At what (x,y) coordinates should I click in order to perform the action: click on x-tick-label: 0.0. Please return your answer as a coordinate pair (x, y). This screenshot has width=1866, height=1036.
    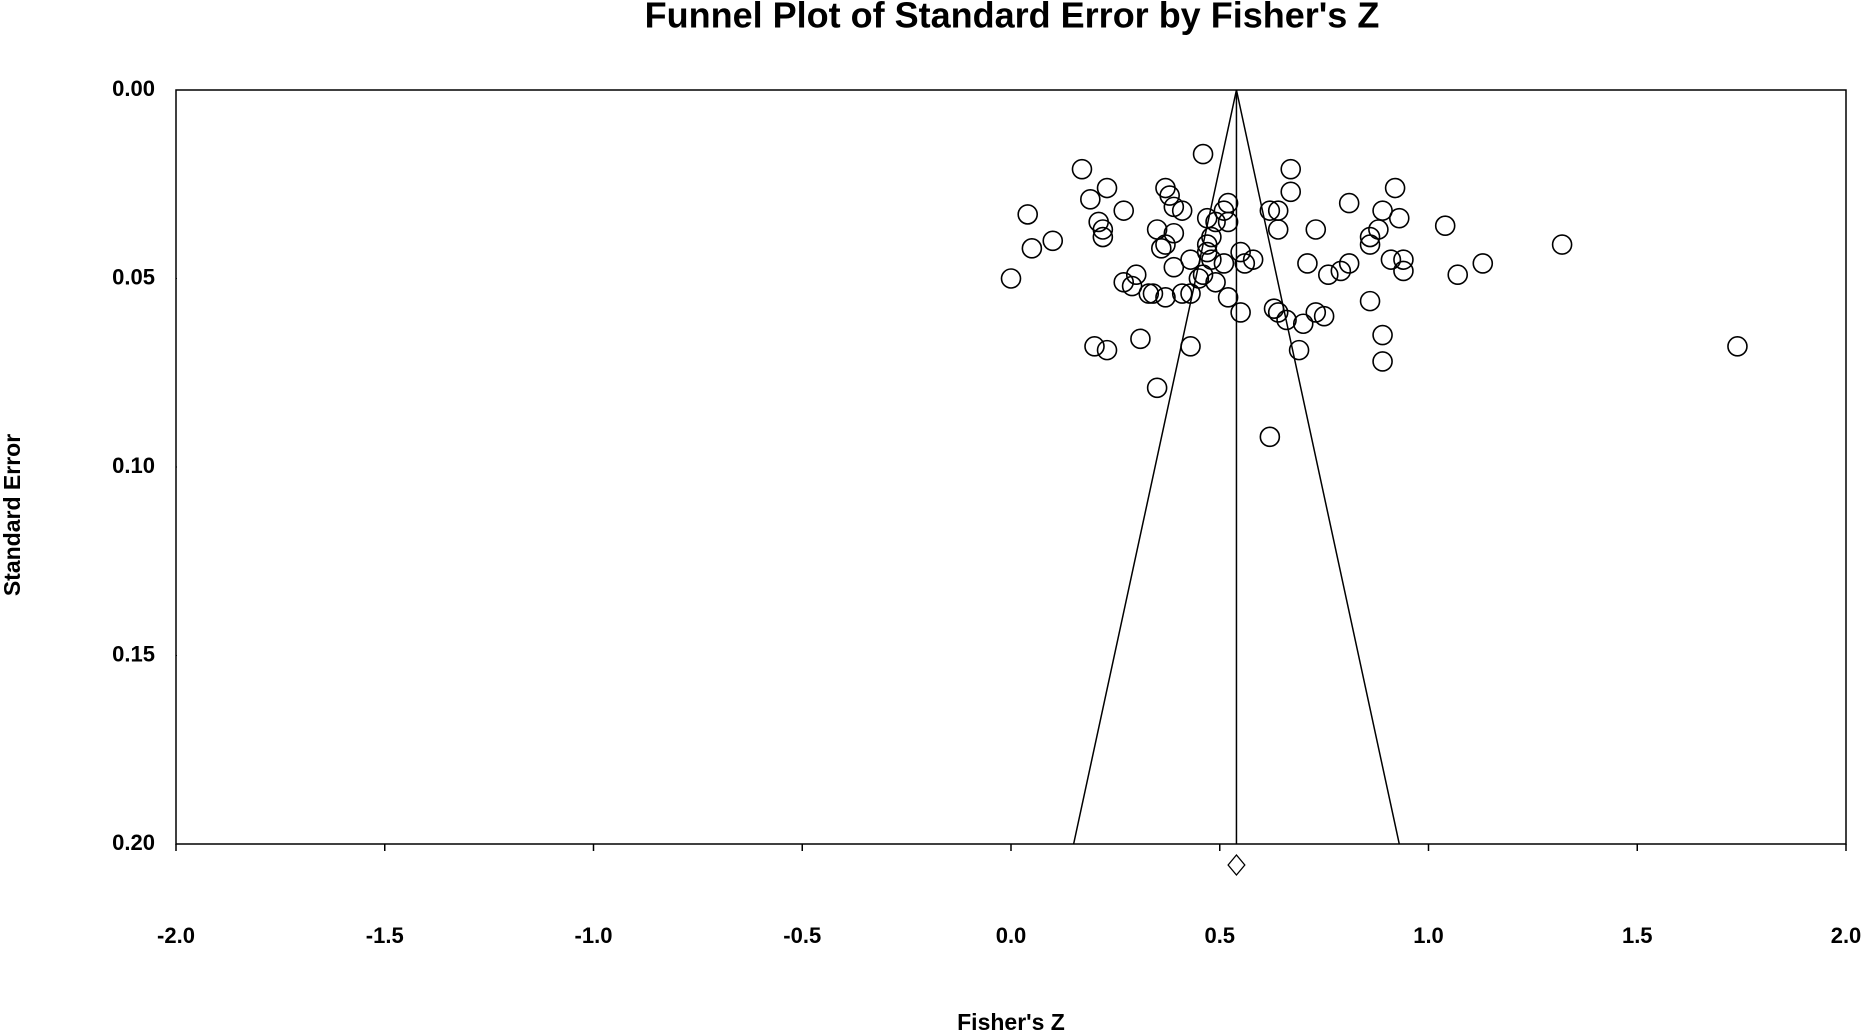
    Looking at the image, I should click on (1011, 935).